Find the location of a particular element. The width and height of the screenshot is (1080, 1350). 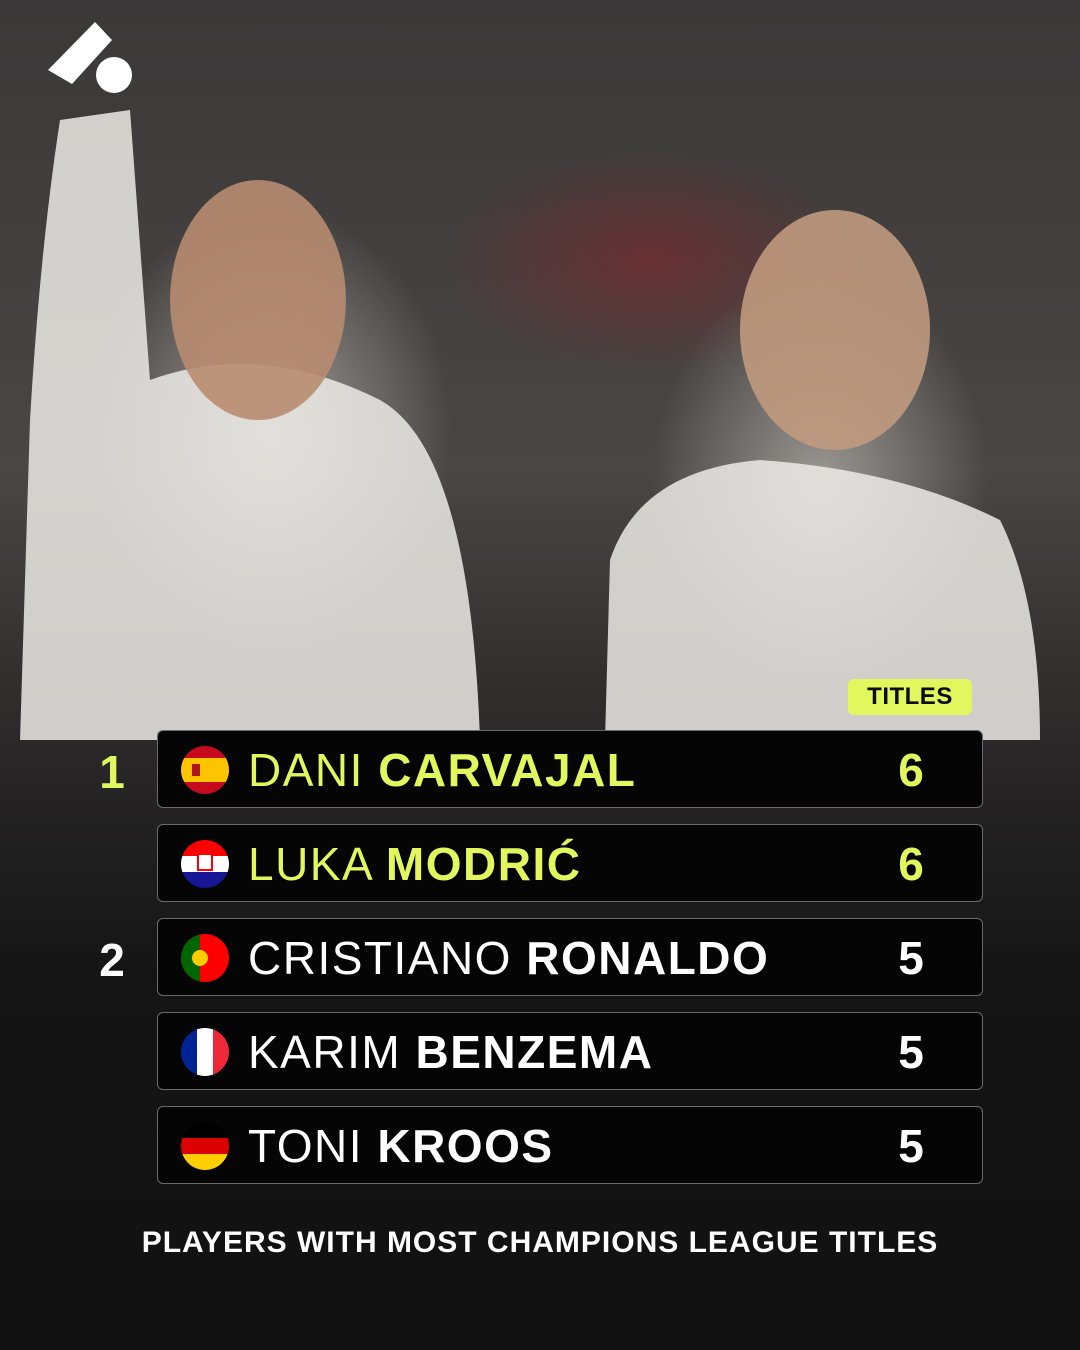

table-row: TONI KROOS 5 is located at coordinates (570, 1145).